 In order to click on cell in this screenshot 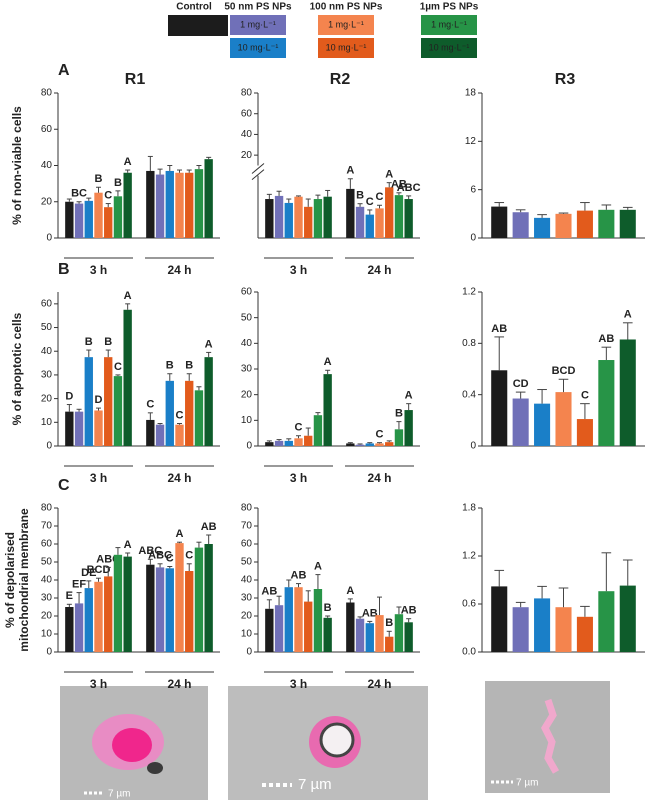, I will do `click(550, 736)`.